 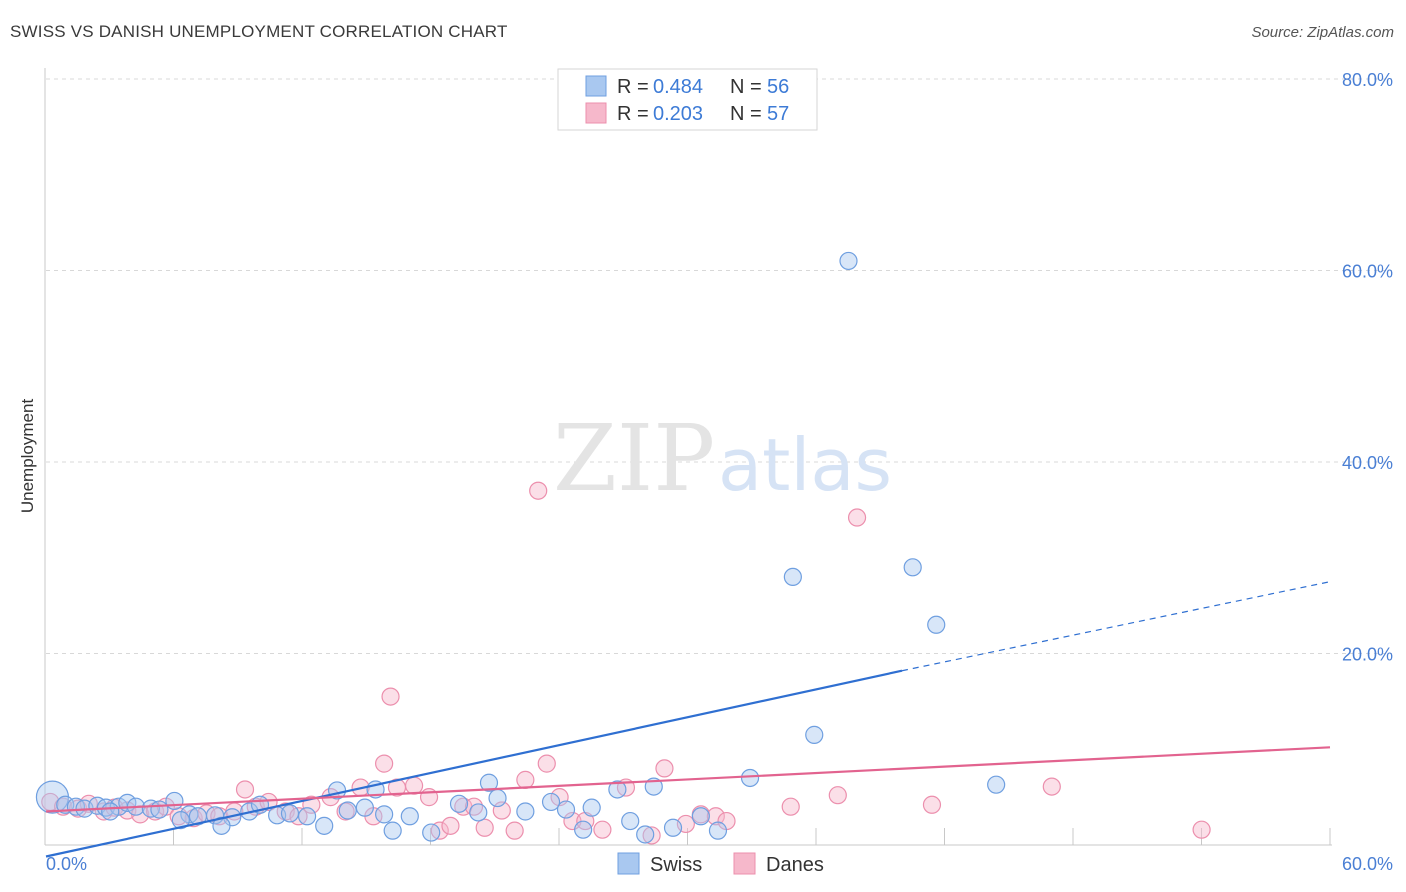 What do you see at coordinates (596, 113) in the screenshot?
I see `legend-swatch-danes` at bounding box center [596, 113].